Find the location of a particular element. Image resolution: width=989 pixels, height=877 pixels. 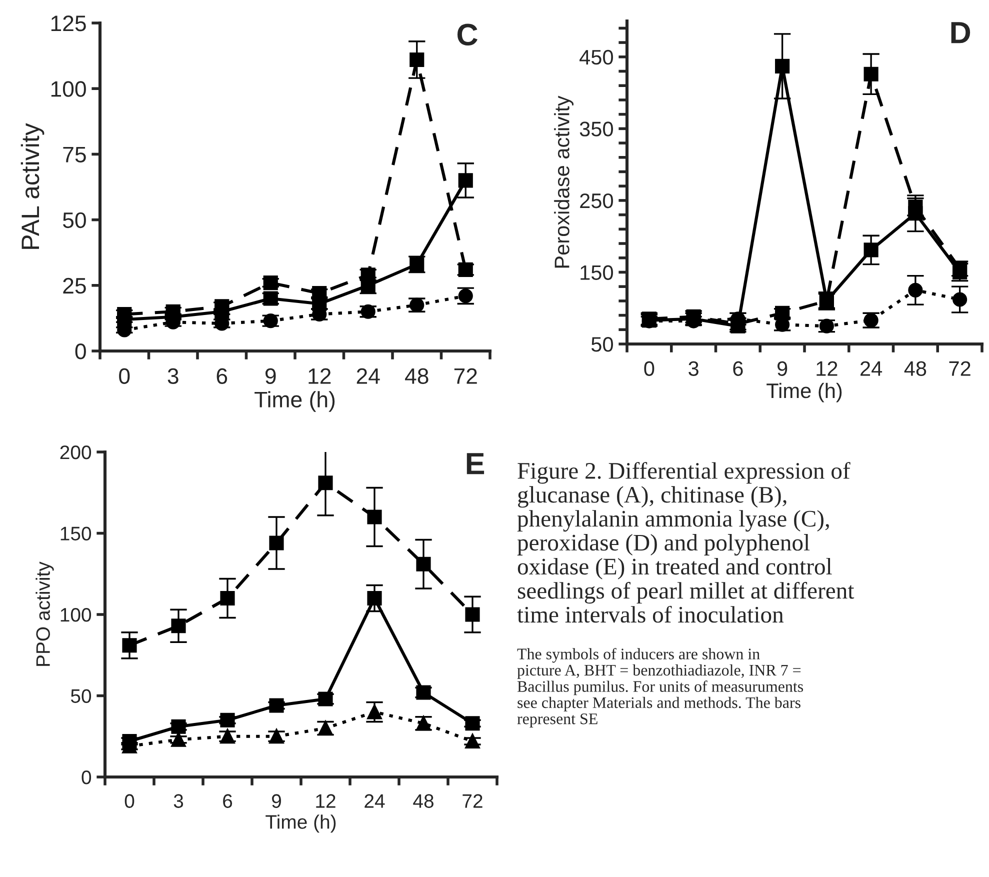

caption: Figure 2. Differential expression of glucanase (A), chitinase (B), phenylalanin ammonia lyase (C), peroxidase (D) and polyphenol oxidase (E) in treated and control seedlings of pearl millet at different time intervals of inoculation is located at coordinates (685, 542).